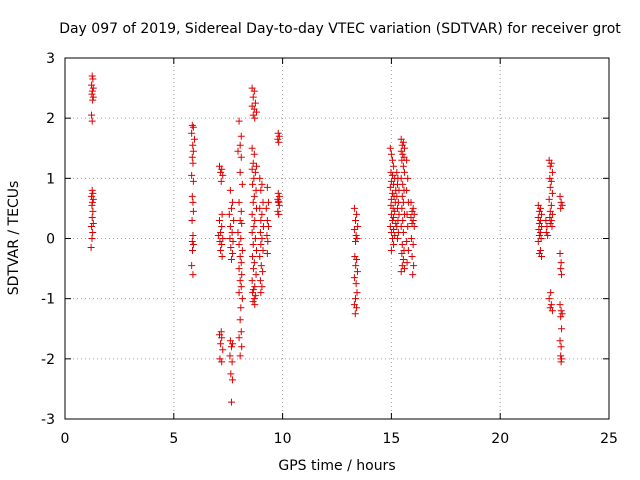 The height and width of the screenshot is (480, 640). I want to click on x-tick-label: 0, so click(65, 439).